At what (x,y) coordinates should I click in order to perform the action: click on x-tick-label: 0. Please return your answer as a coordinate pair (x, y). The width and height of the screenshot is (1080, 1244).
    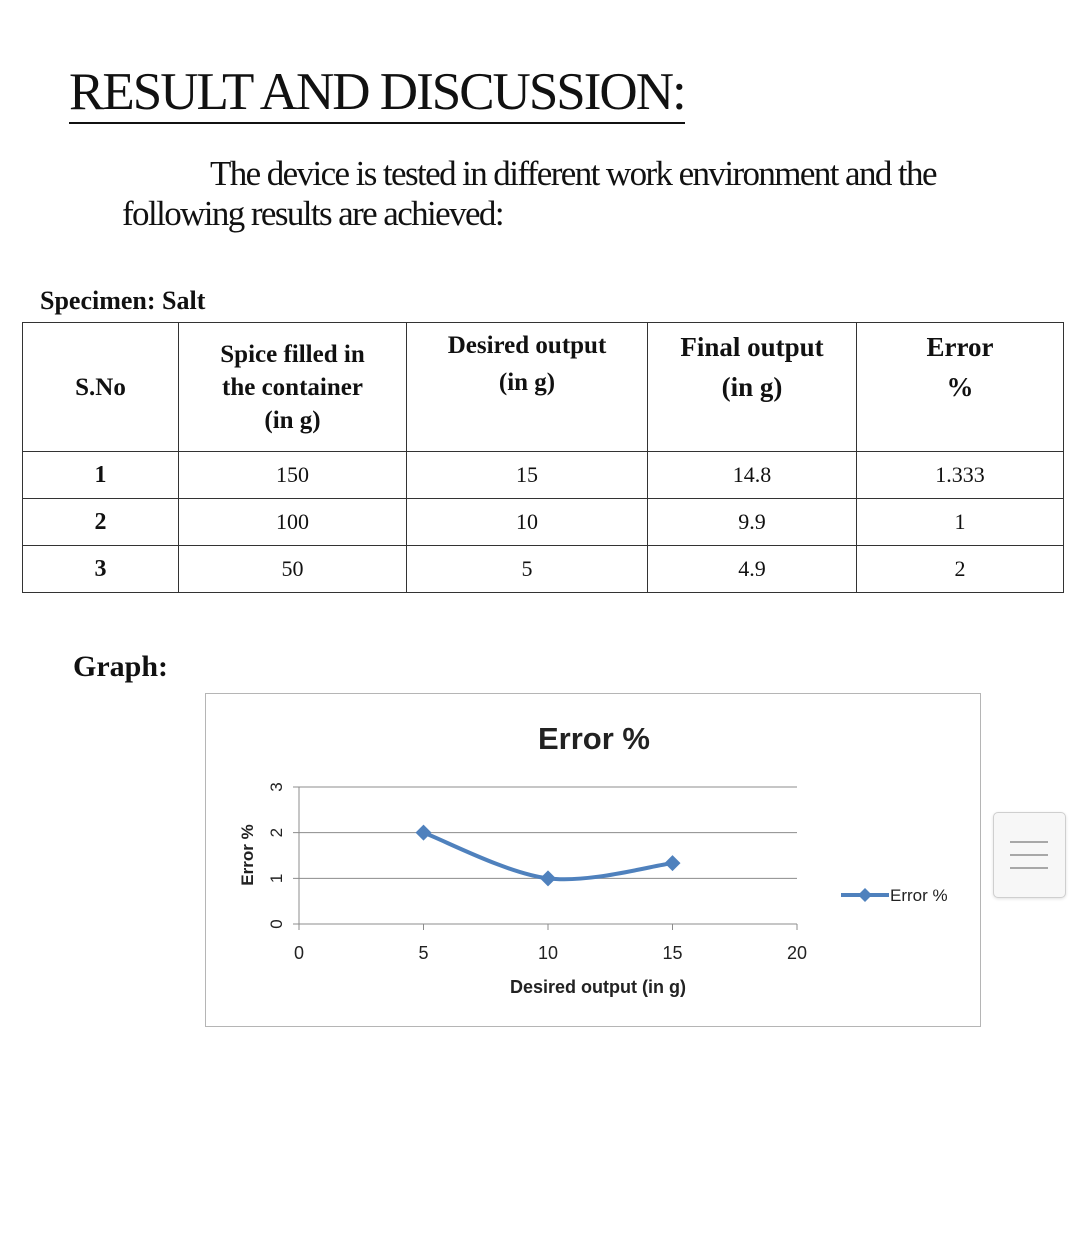
    Looking at the image, I should click on (299, 953).